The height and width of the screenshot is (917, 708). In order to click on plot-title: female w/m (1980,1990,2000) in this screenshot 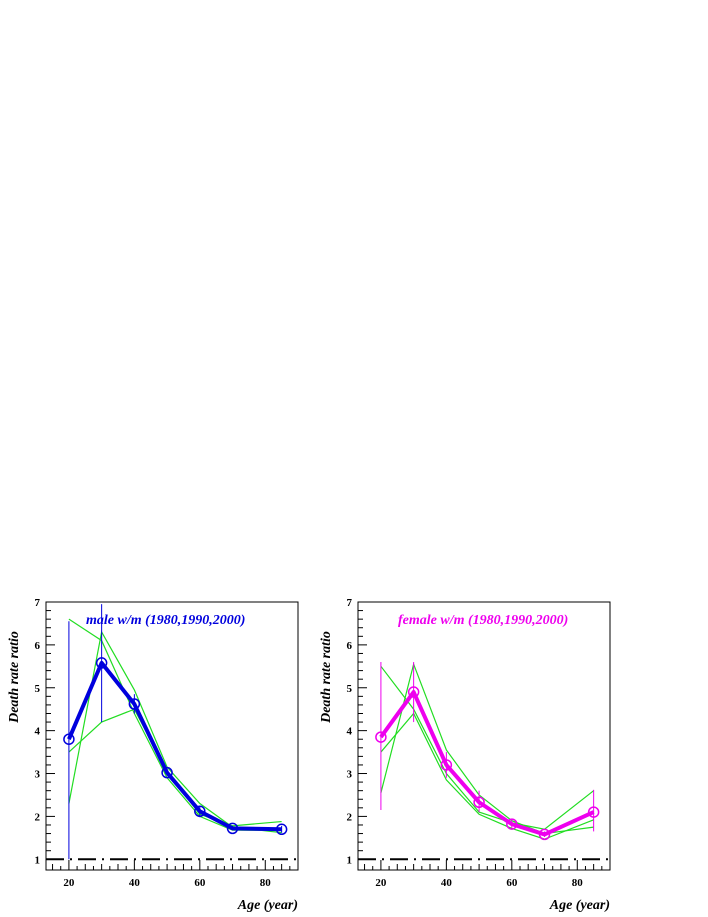, I will do `click(483, 620)`.